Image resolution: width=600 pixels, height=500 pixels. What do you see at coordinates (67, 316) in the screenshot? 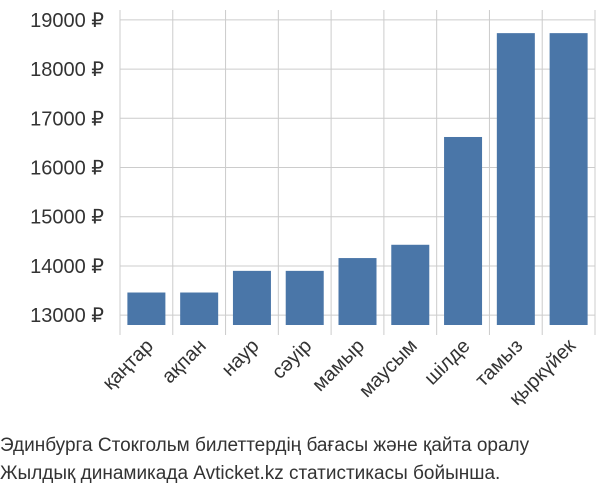
I see `y-tick-label: 13000 ₽` at bounding box center [67, 316].